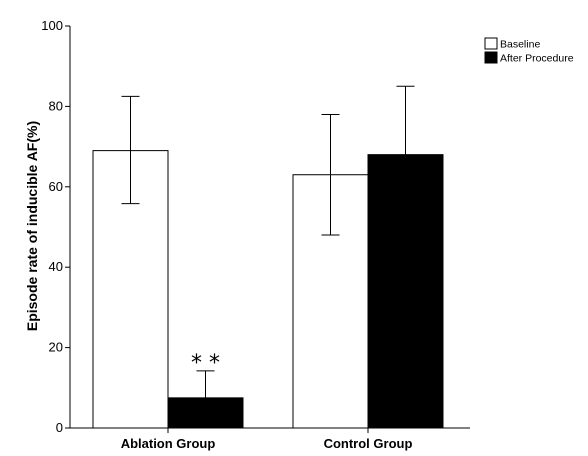  I want to click on y-tick-label: 20, so click(56, 347).